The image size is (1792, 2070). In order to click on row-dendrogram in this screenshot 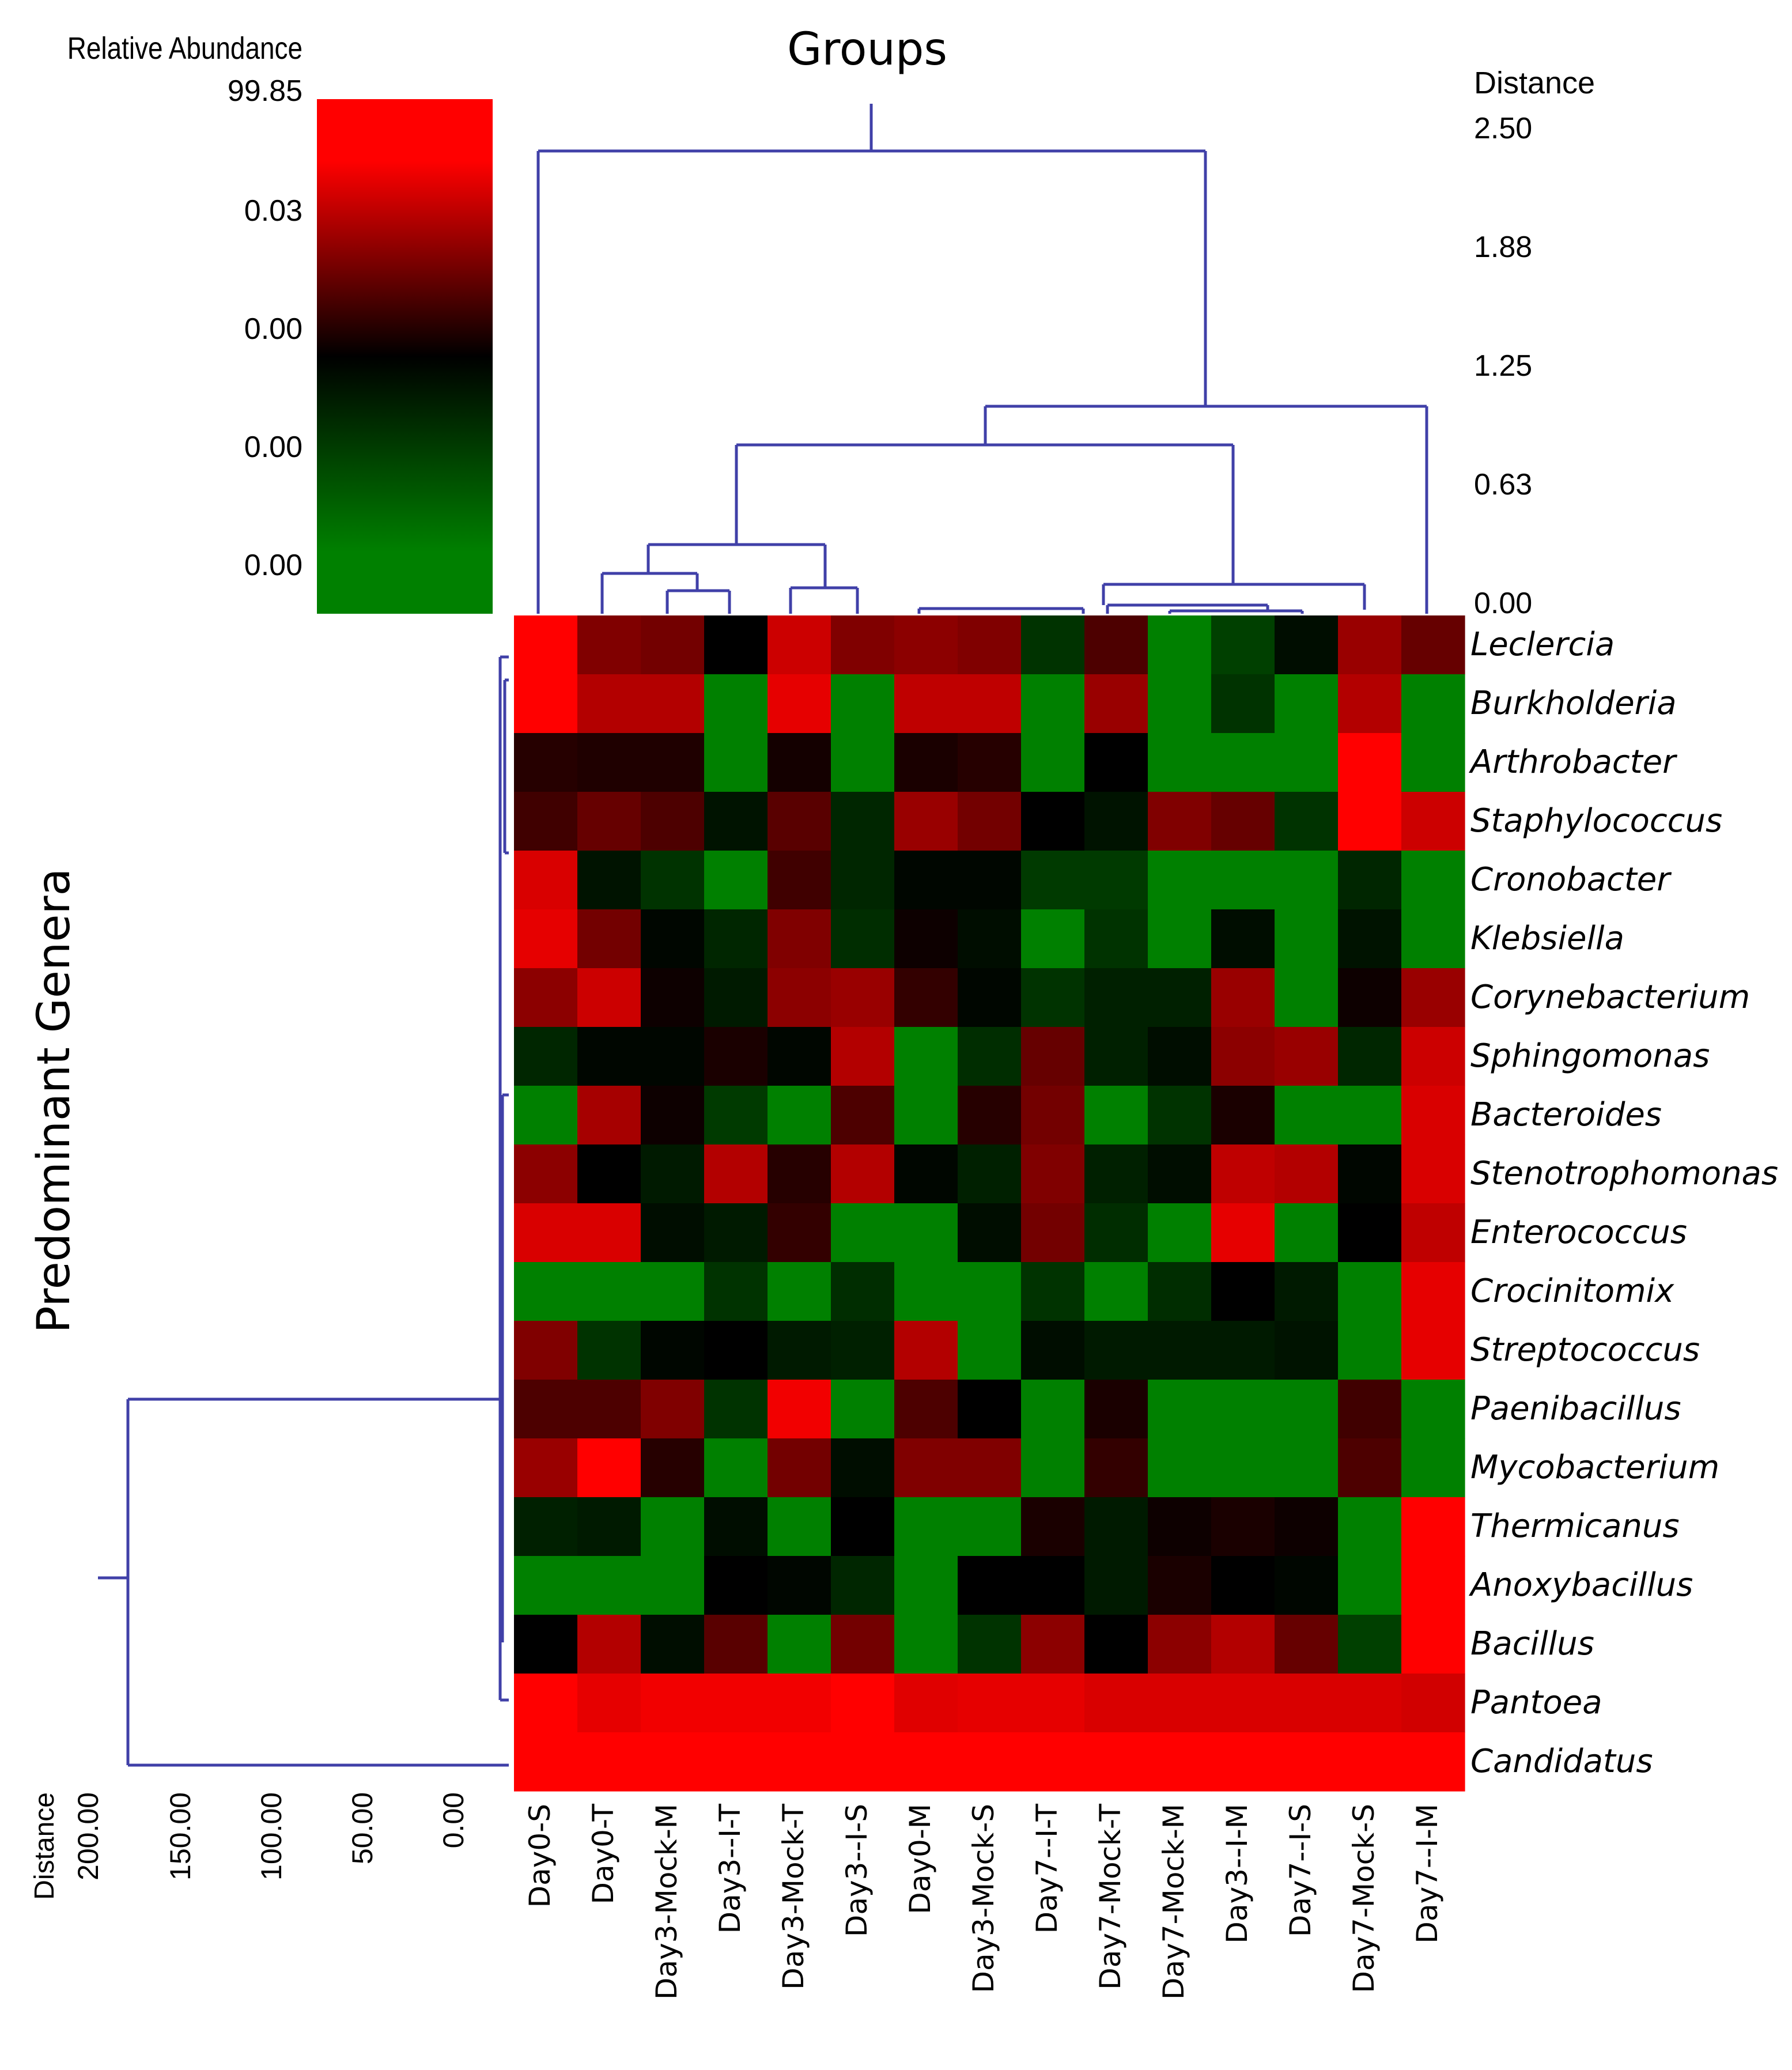, I will do `click(303, 1211)`.